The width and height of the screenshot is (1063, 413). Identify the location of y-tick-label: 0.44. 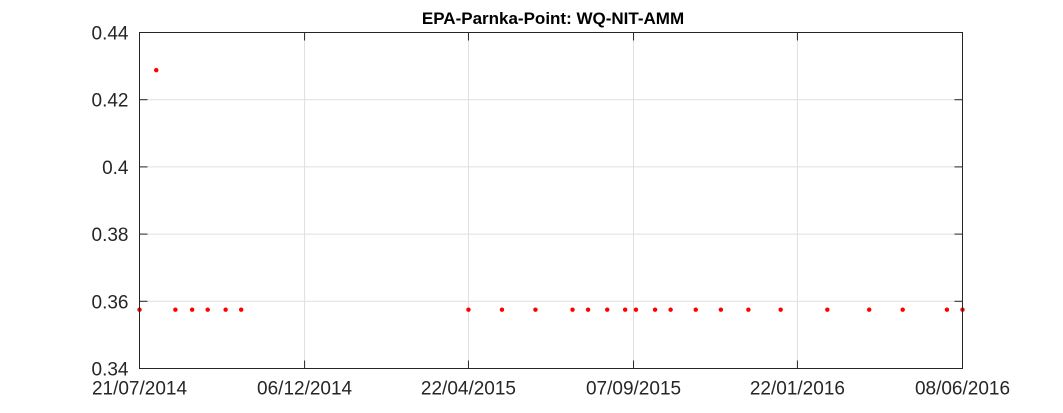
(110, 34).